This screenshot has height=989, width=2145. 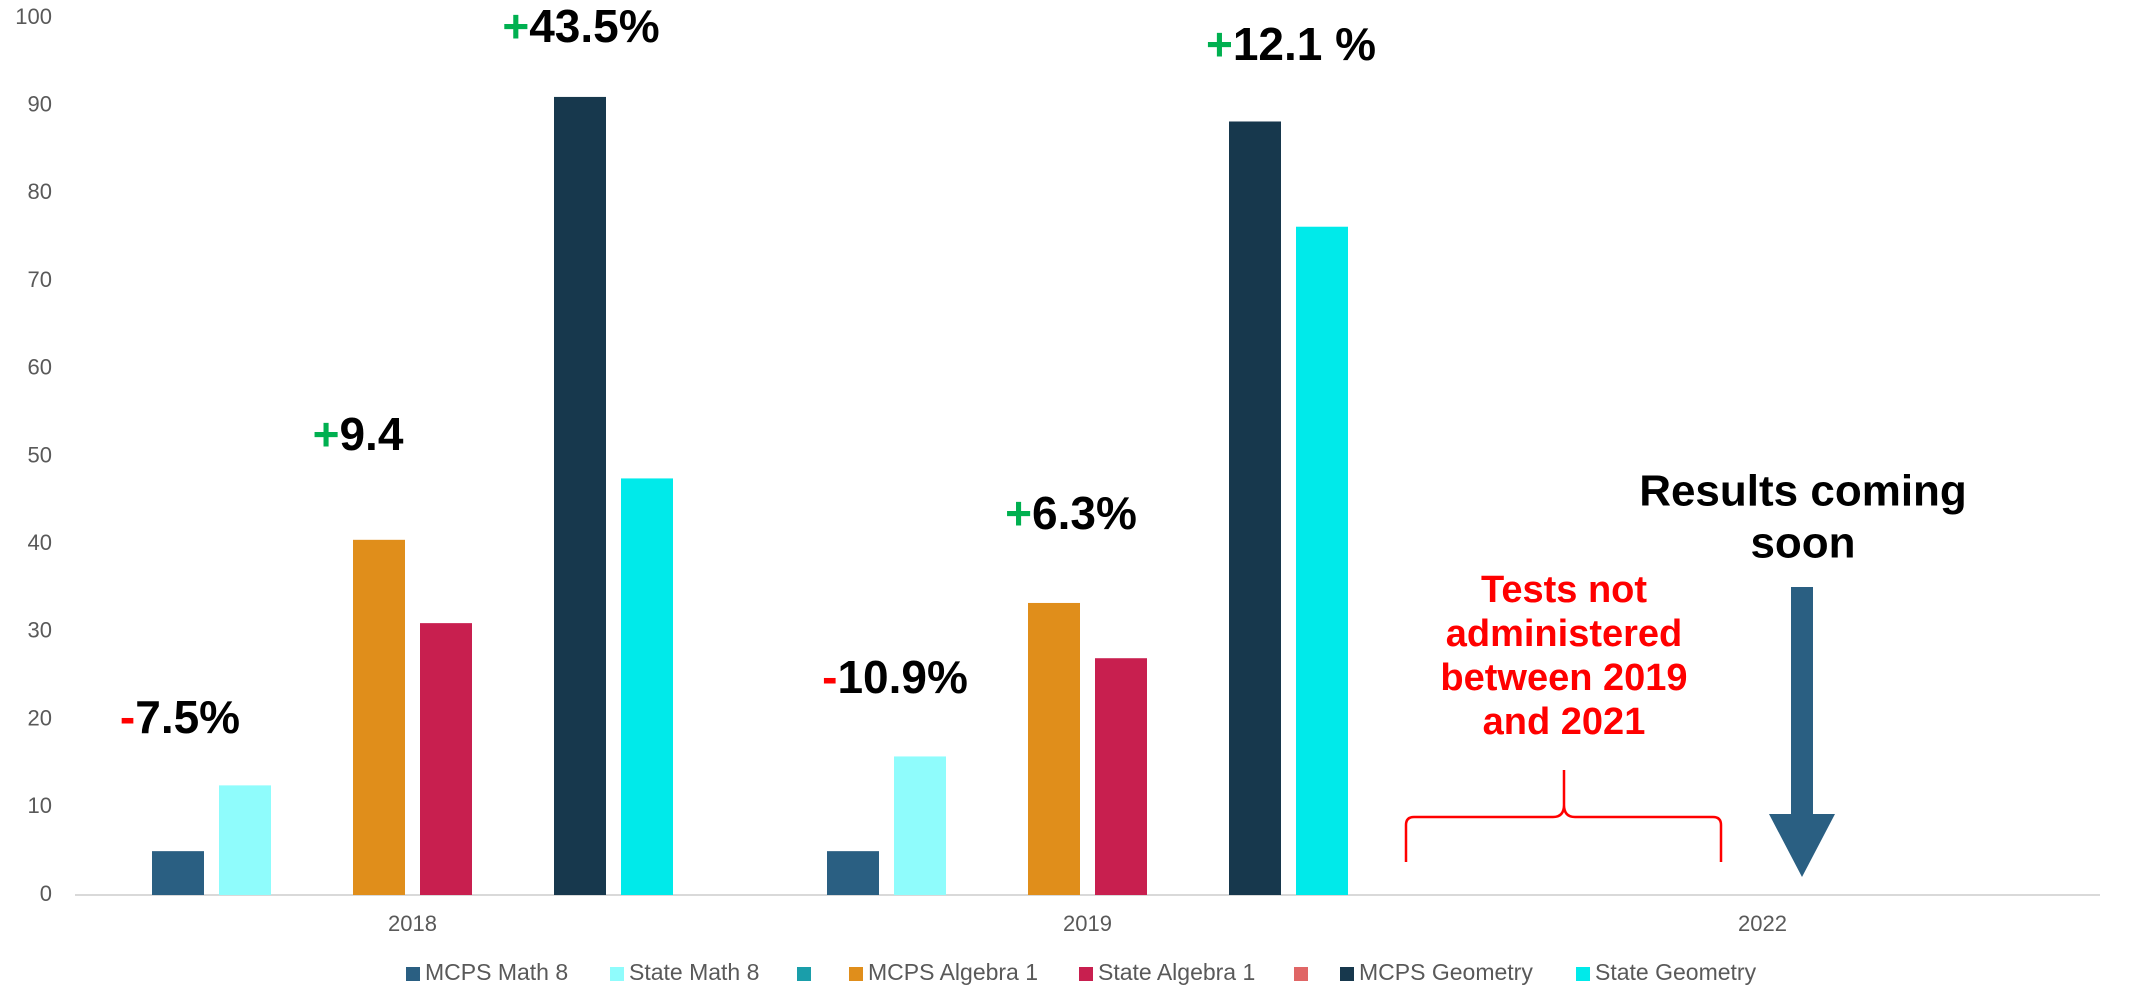 What do you see at coordinates (33, 16) in the screenshot?
I see `y-tick-label: 100` at bounding box center [33, 16].